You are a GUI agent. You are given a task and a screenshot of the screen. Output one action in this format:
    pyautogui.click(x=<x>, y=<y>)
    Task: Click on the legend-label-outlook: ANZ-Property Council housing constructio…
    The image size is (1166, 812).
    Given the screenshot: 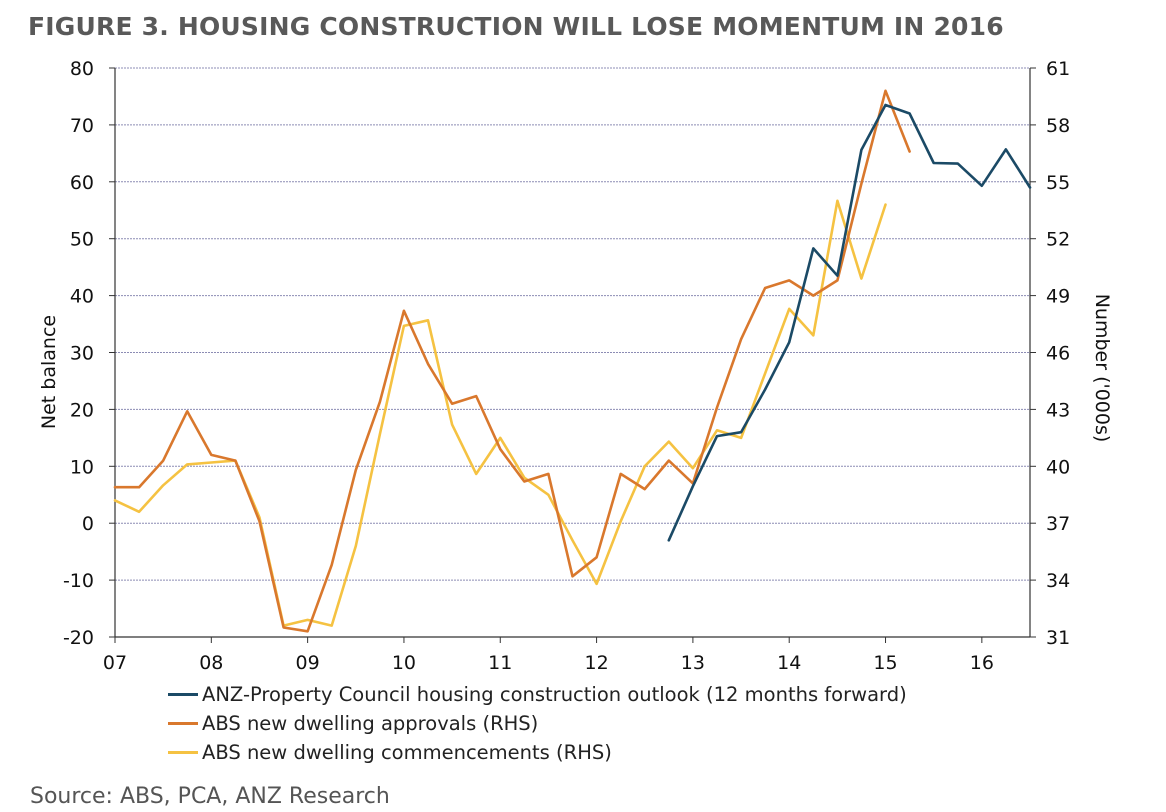 What is the action you would take?
    pyautogui.click(x=554, y=694)
    